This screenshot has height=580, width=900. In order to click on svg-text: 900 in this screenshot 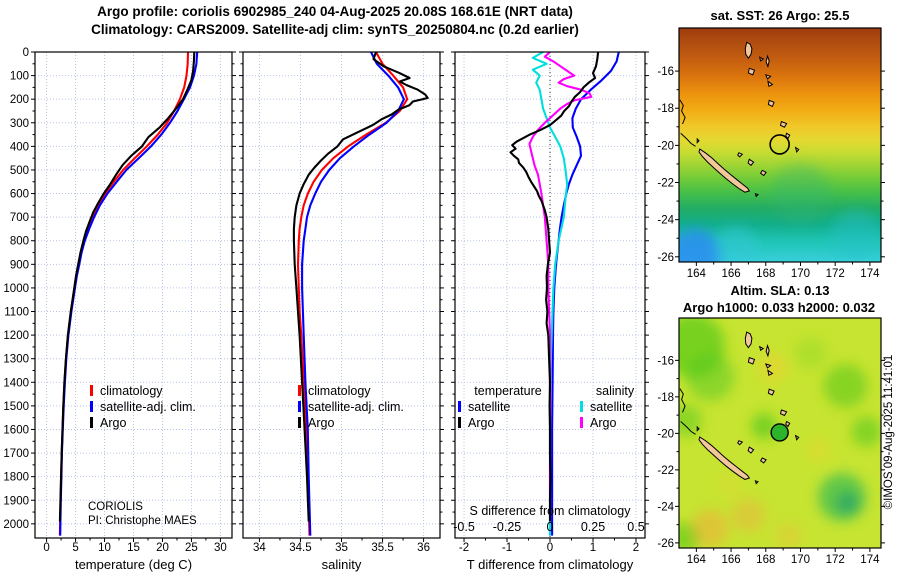, I will do `click(19, 265)`.